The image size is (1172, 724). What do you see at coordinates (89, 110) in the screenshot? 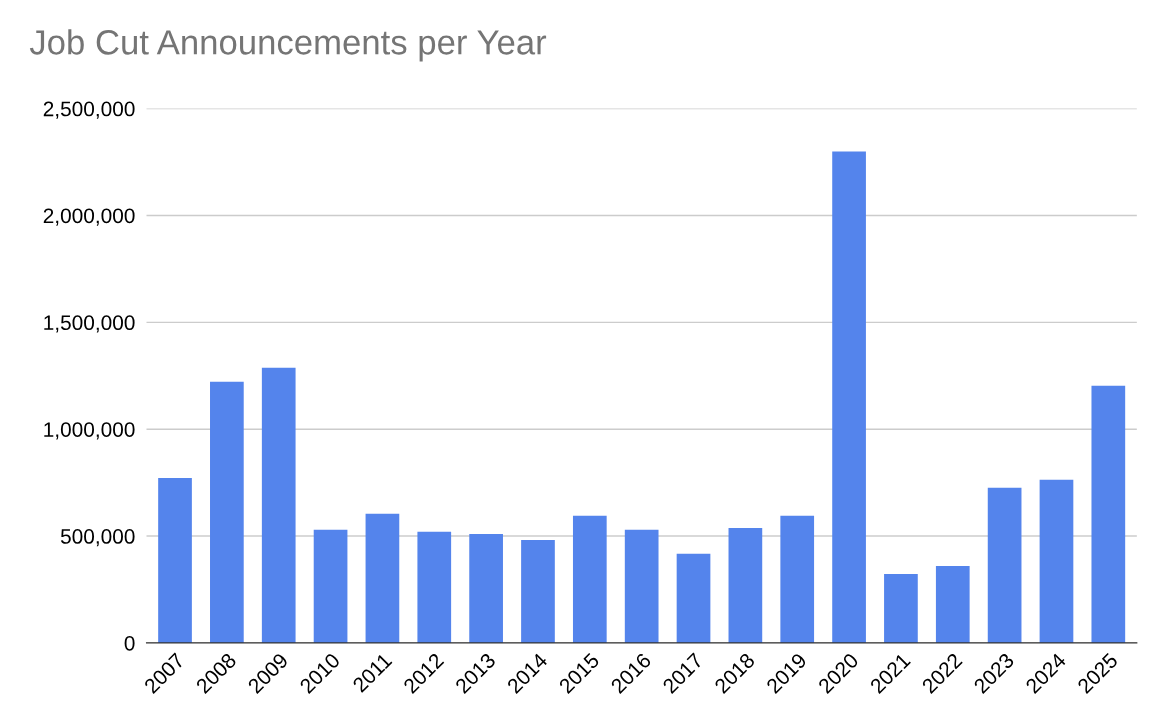
I see `y-tick-label: 2,500,000` at bounding box center [89, 110].